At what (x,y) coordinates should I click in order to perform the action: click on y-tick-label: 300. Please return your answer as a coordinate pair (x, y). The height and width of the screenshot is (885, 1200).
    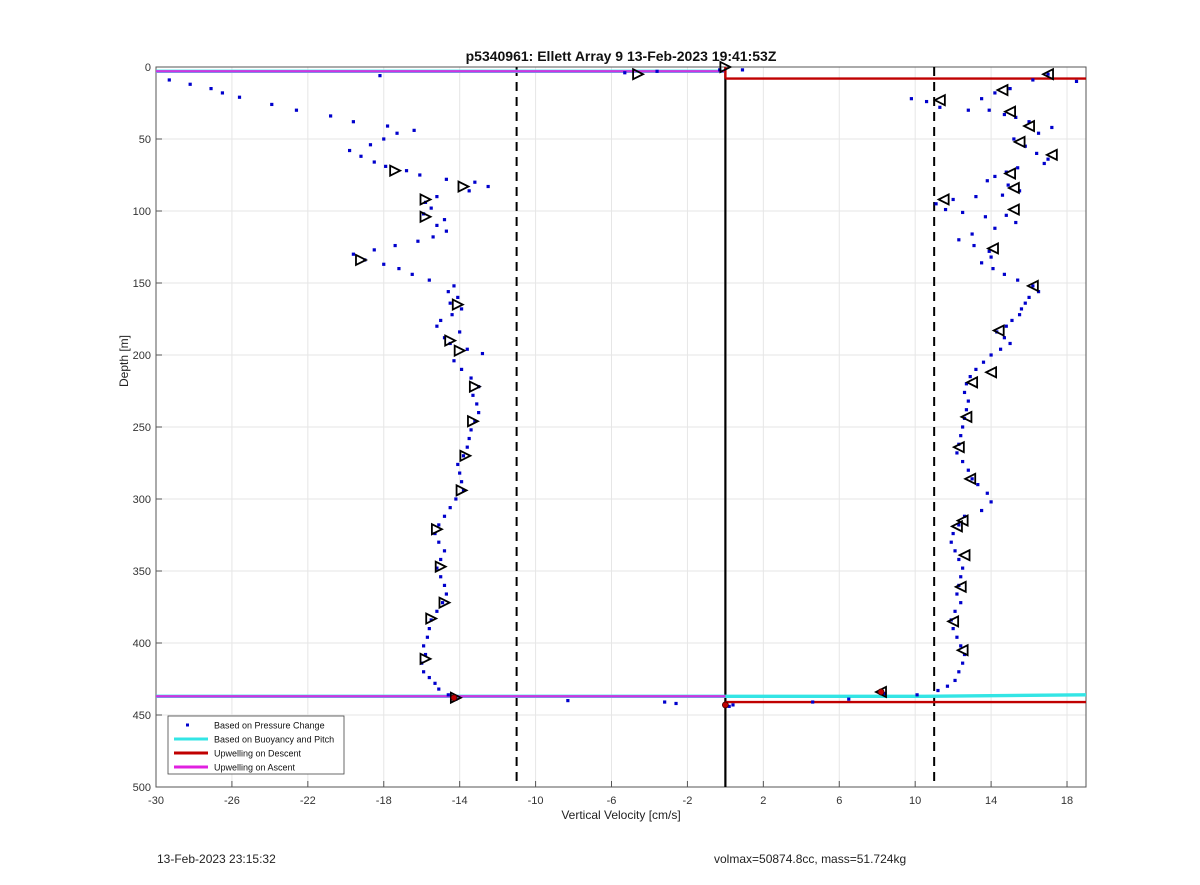
    Looking at the image, I should click on (142, 500).